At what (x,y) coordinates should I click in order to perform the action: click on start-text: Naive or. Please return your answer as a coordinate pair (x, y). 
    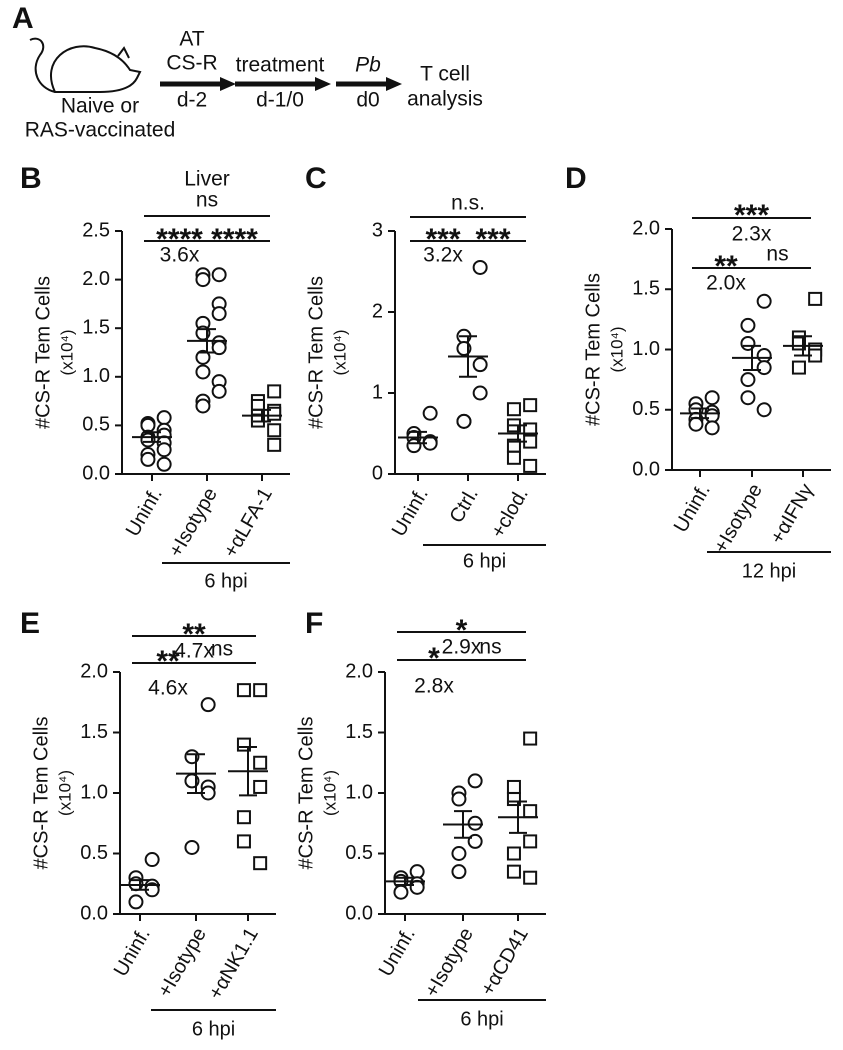
    Looking at the image, I should click on (100, 106).